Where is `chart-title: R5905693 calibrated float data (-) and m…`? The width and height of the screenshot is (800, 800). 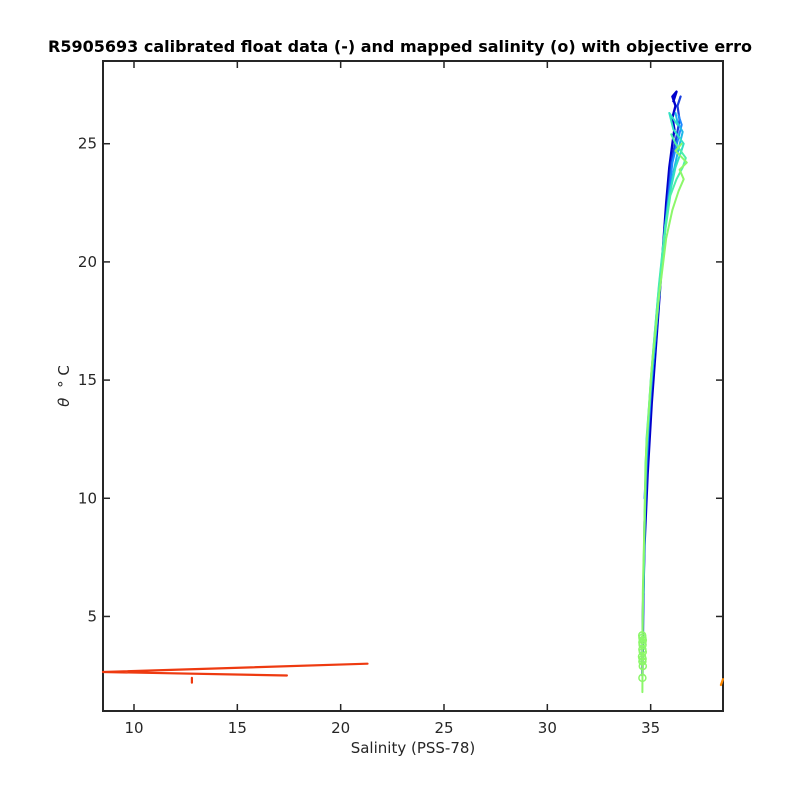 chart-title: R5905693 calibrated float data (-) and m… is located at coordinates (400, 46).